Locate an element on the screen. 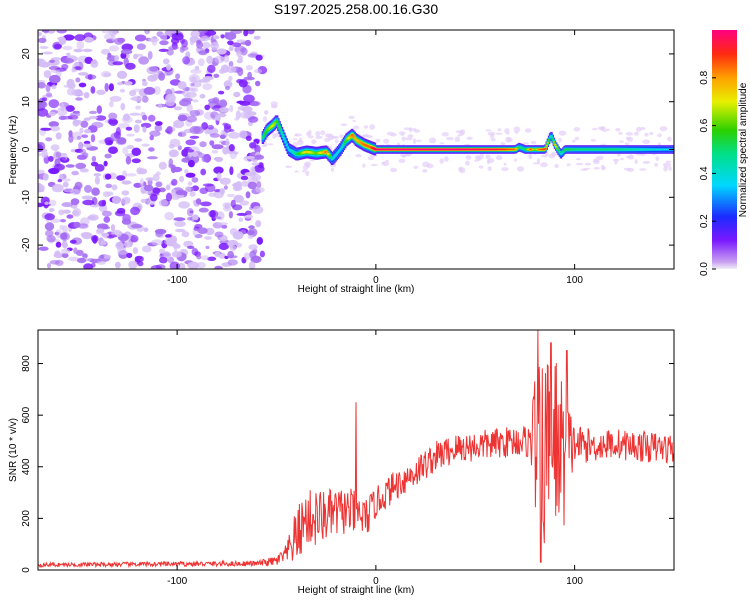 This screenshot has width=750, height=600. y-tick-label: 200 is located at coordinates (26, 518).